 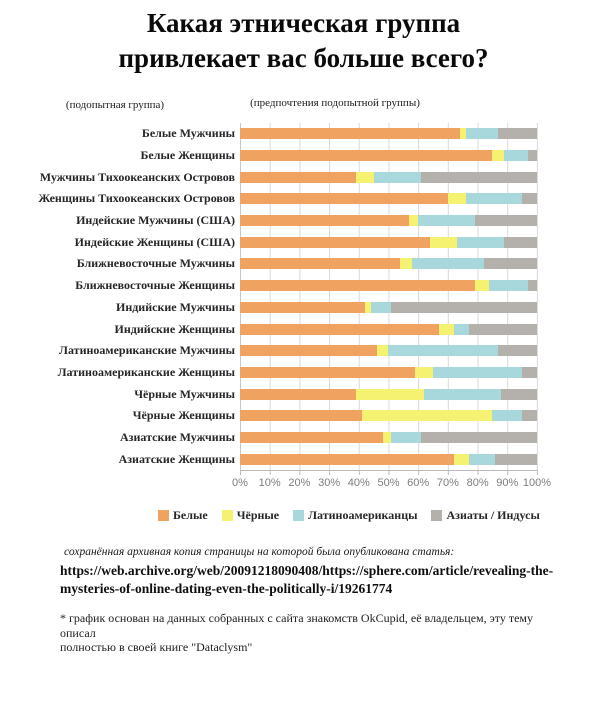 I want to click on category-label: Азиатские Мужчины, so click(x=177, y=436).